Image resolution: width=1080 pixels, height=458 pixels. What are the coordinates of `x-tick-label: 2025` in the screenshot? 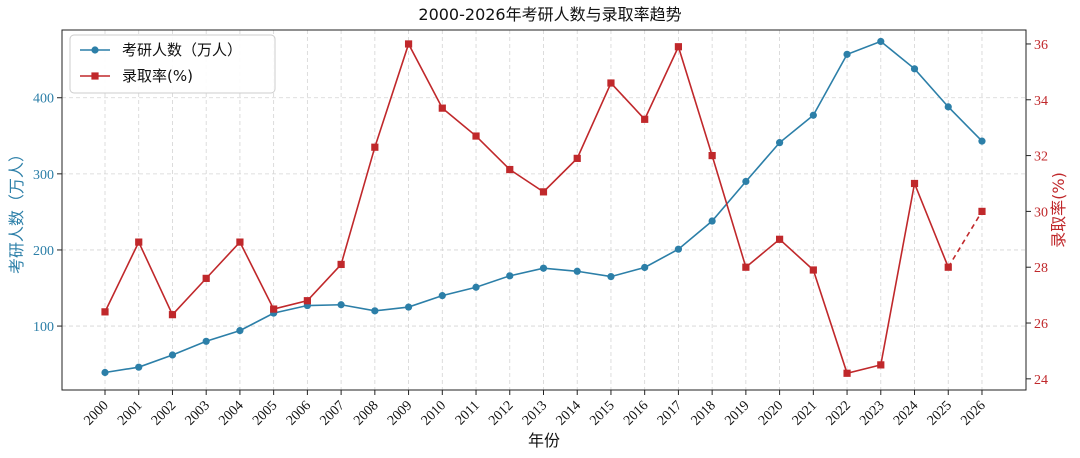 It's located at (940, 413).